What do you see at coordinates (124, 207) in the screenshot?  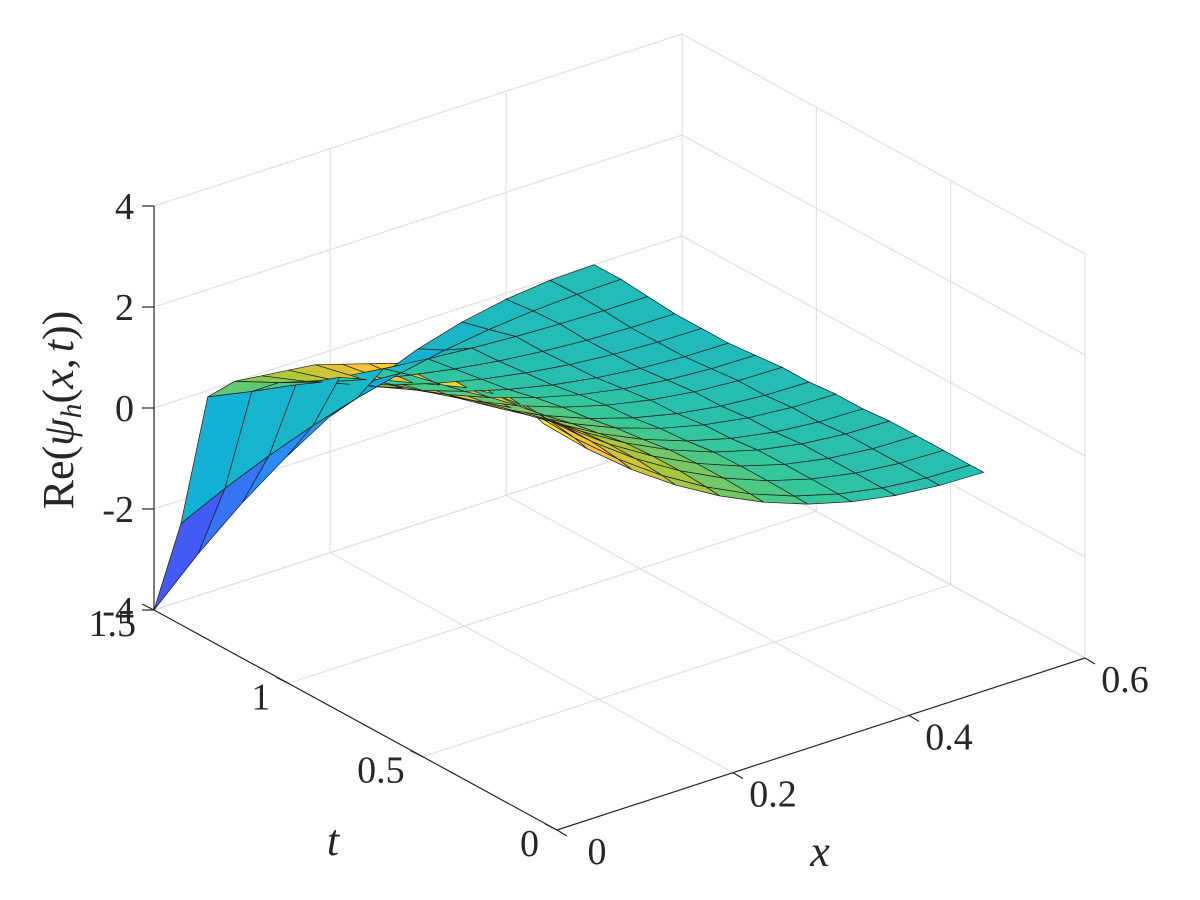 I see `z-tick-label: 4` at bounding box center [124, 207].